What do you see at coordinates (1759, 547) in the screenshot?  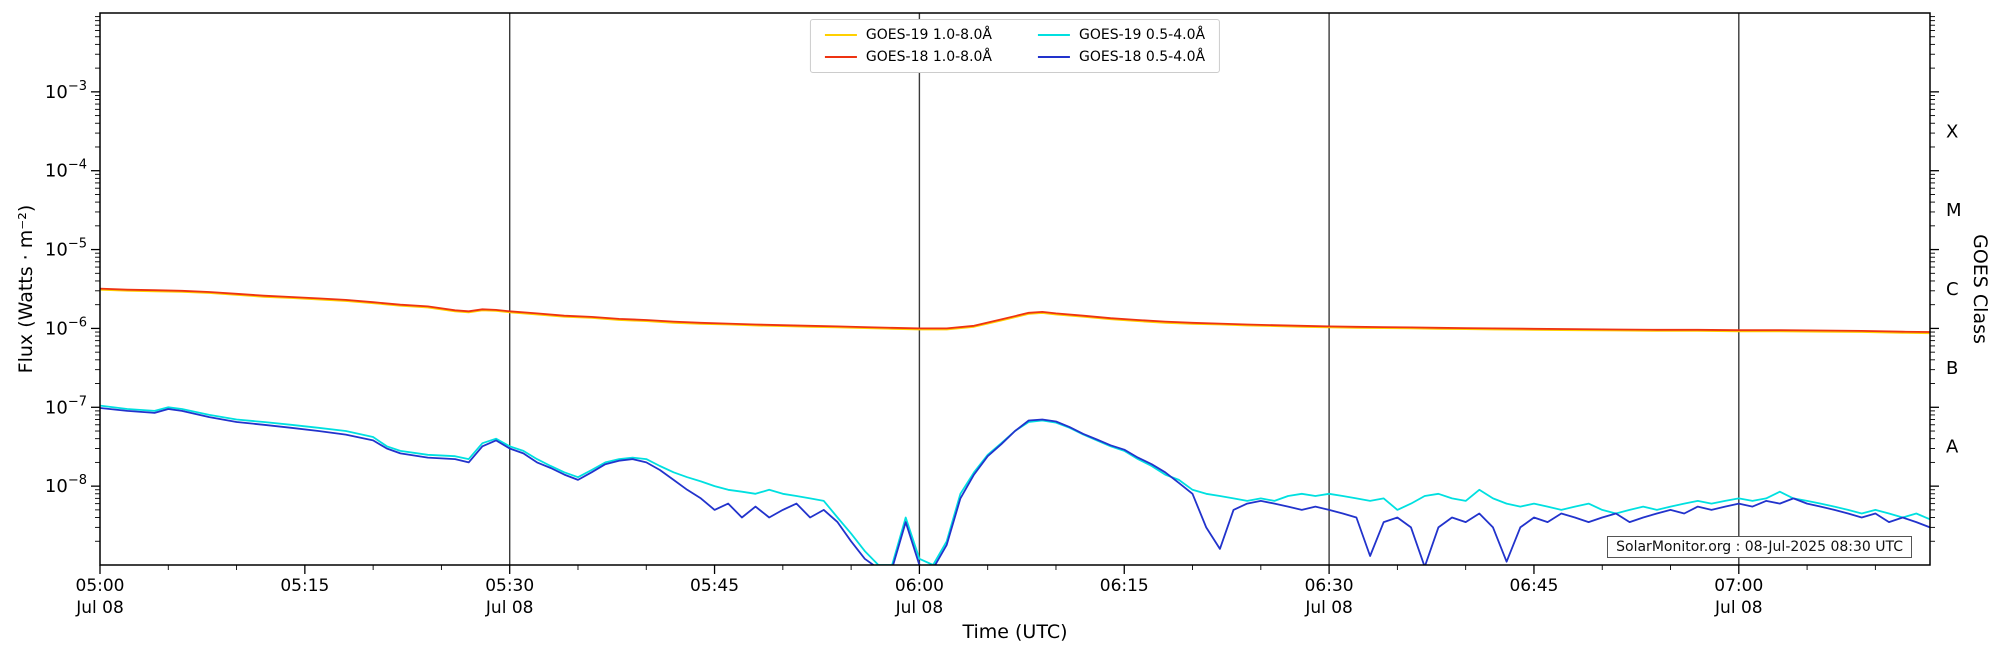 I see `watermark: SolarMonitor.org : 08-Jul-2025 08:30 UTC` at bounding box center [1759, 547].